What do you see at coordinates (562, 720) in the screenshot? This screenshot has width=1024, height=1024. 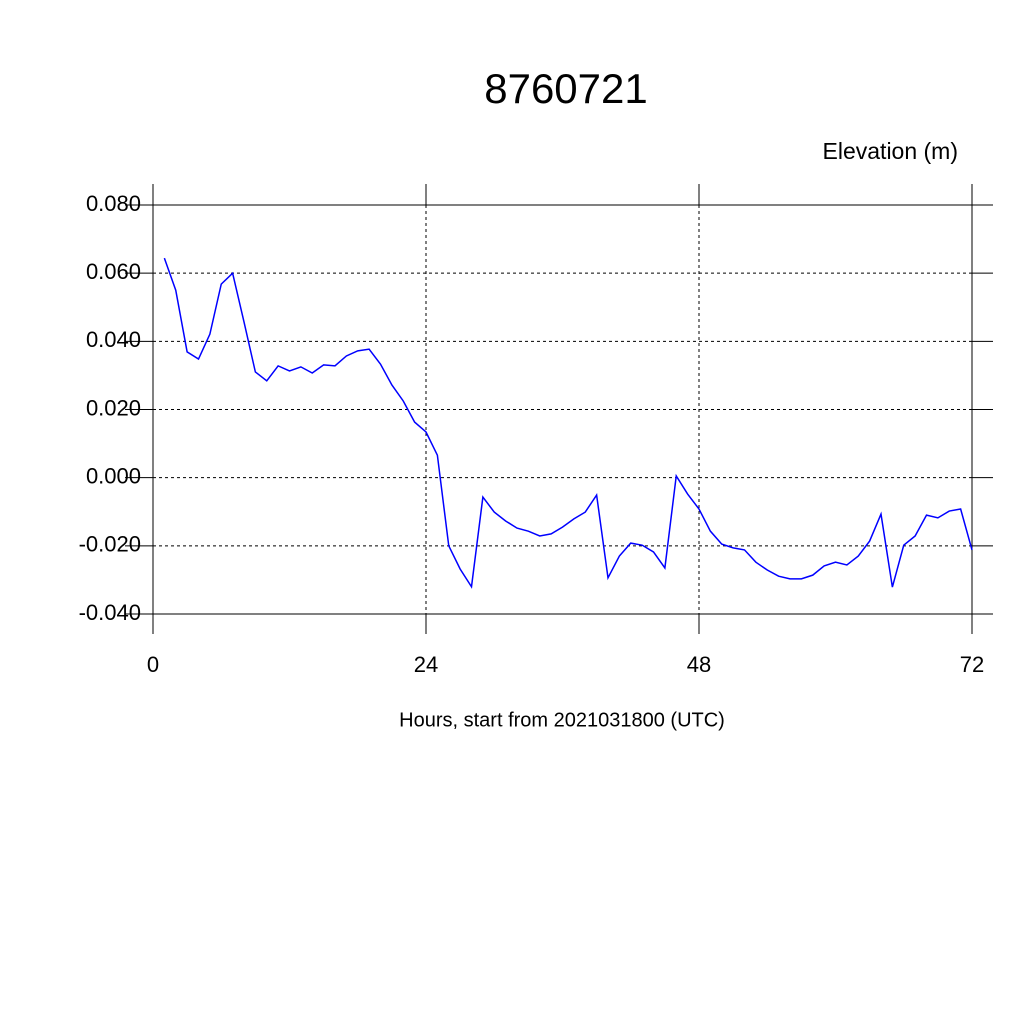 I see `x-axis-label: Hours, start from 2021031800 (UTC)` at bounding box center [562, 720].